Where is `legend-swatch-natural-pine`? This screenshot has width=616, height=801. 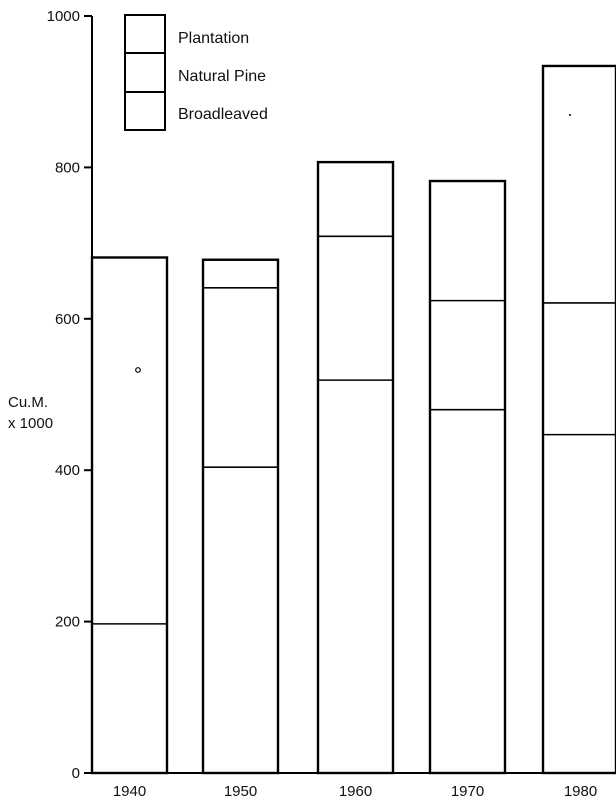 legend-swatch-natural-pine is located at coordinates (145, 72).